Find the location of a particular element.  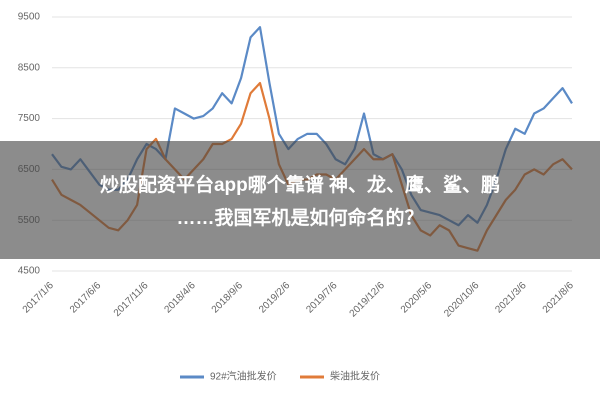

overlay-text: 炒股配资平台app哪个靠谱 神、龙、鹰、鲨、鹏 is located at coordinates (300, 184).